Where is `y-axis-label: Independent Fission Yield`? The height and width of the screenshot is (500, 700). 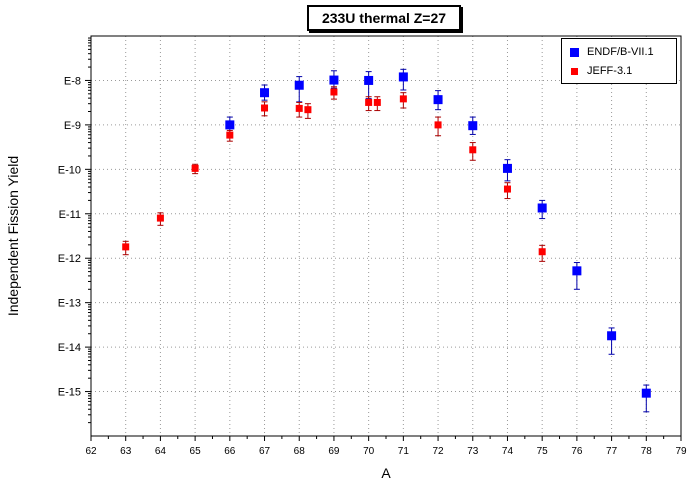 y-axis-label: Independent Fission Yield is located at coordinates (13, 236).